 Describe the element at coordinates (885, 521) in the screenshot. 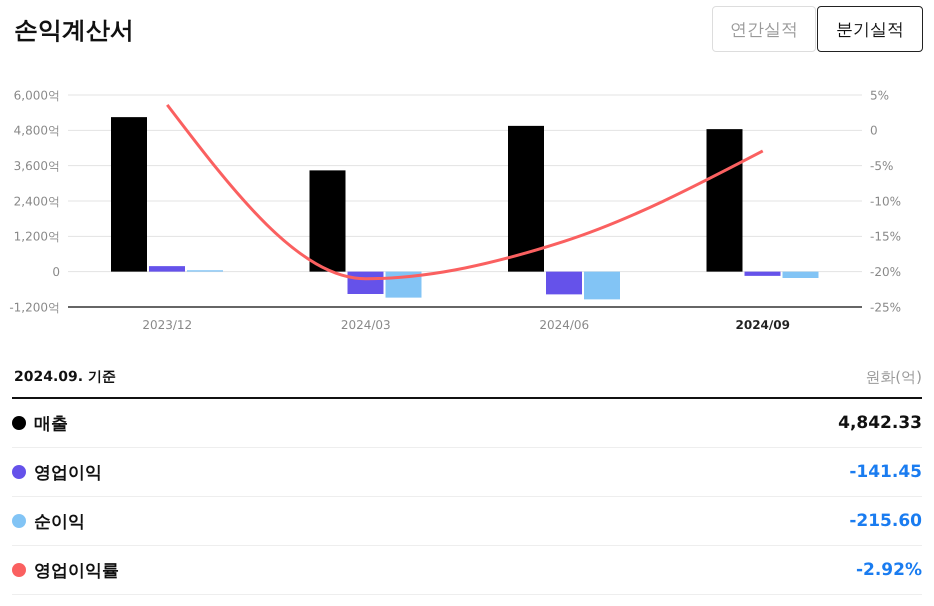

I see `text: -215.60` at that location.